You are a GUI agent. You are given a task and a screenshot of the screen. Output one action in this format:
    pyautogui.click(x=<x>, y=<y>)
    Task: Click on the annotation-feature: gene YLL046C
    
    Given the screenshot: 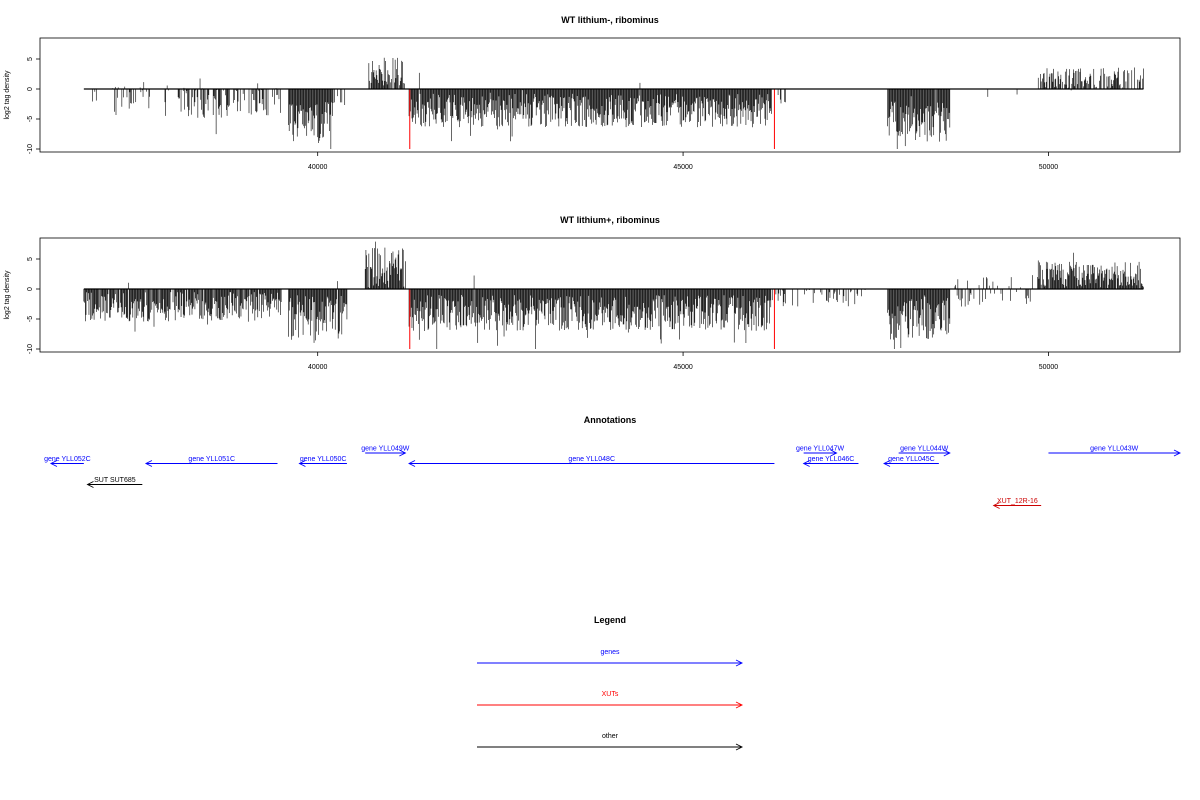 What is the action you would take?
    pyautogui.click(x=830, y=461)
    